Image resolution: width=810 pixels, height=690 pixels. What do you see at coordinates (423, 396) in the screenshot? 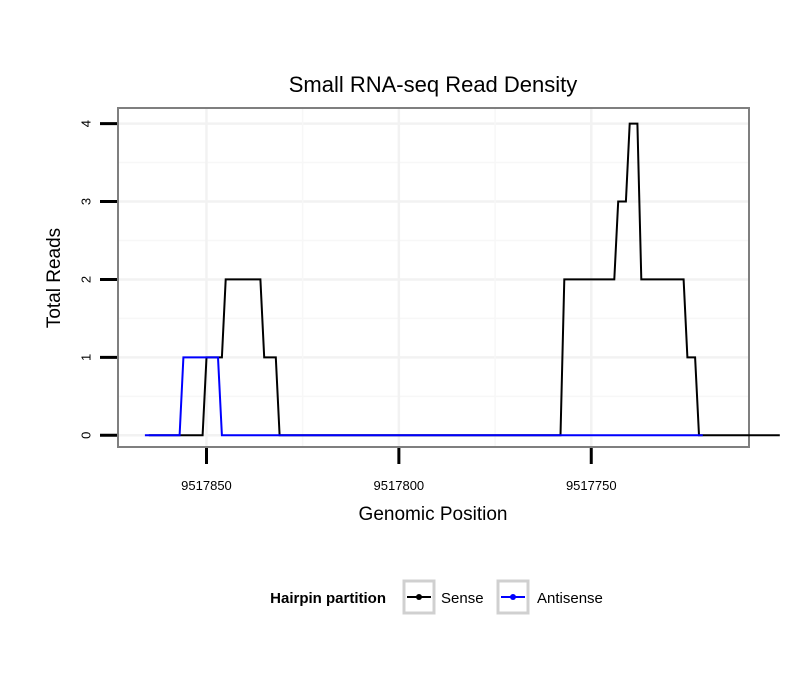
I see `series-line-antisense` at bounding box center [423, 396].